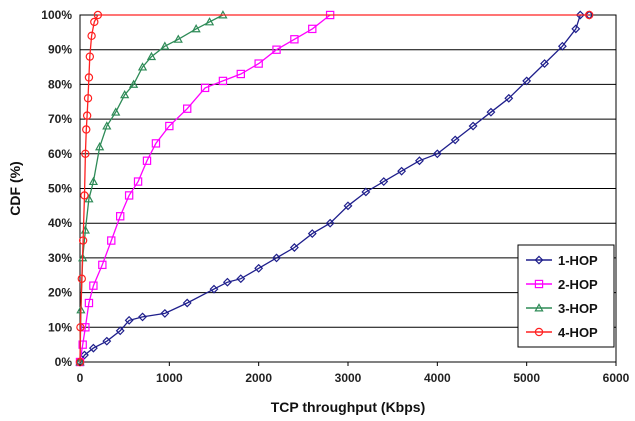 The image size is (635, 421). I want to click on legend-item-2-hop: 2-HOP, so click(562, 284).